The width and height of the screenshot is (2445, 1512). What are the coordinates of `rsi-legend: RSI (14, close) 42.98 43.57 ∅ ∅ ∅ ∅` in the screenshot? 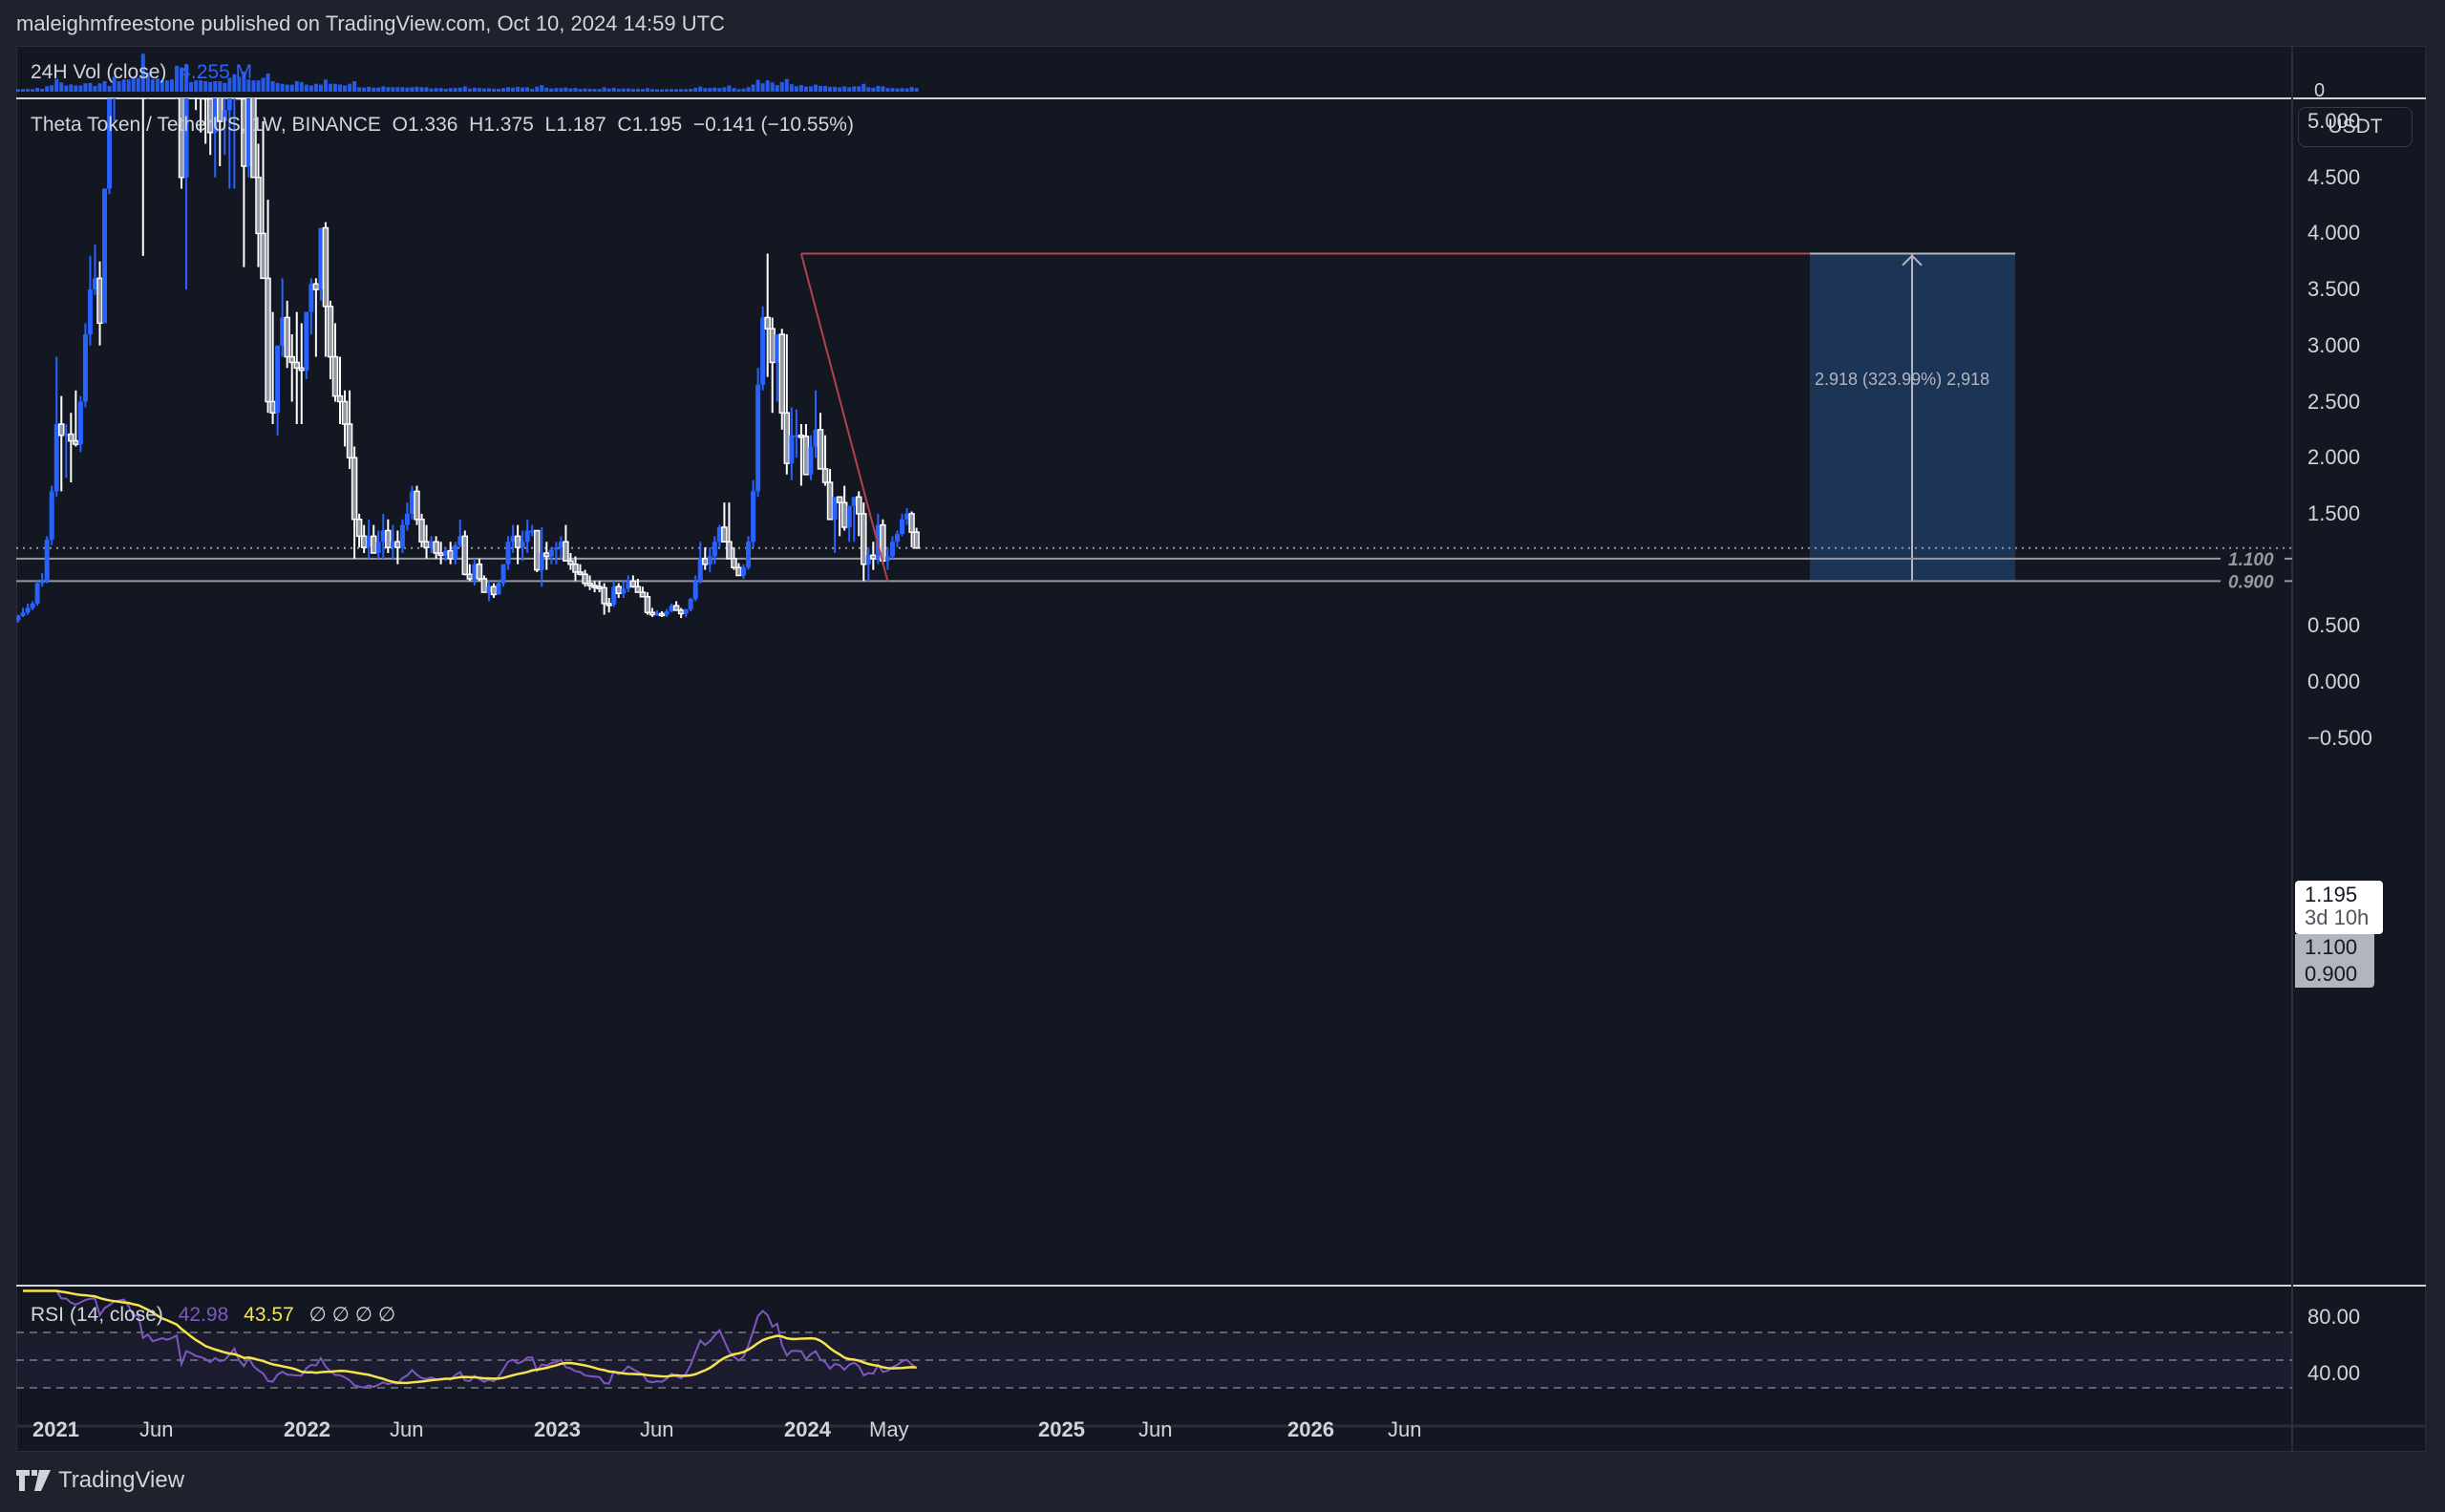 It's located at (213, 1315).